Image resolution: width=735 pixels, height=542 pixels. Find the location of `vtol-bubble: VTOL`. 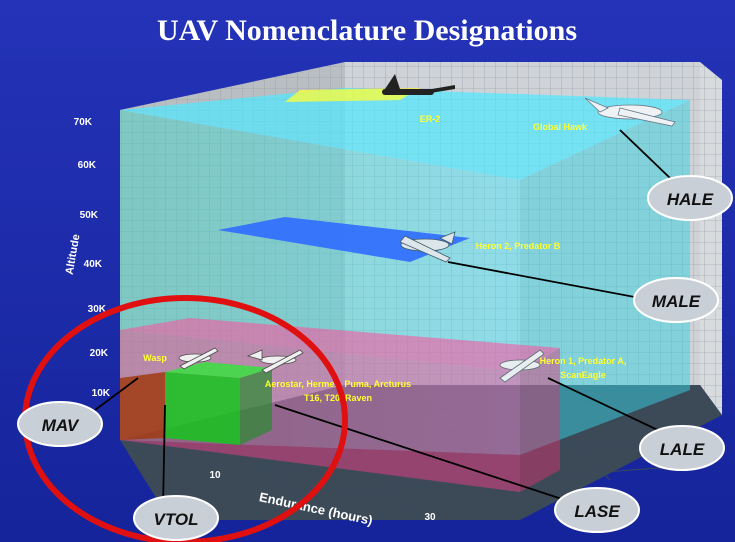

vtol-bubble: VTOL is located at coordinates (176, 518).